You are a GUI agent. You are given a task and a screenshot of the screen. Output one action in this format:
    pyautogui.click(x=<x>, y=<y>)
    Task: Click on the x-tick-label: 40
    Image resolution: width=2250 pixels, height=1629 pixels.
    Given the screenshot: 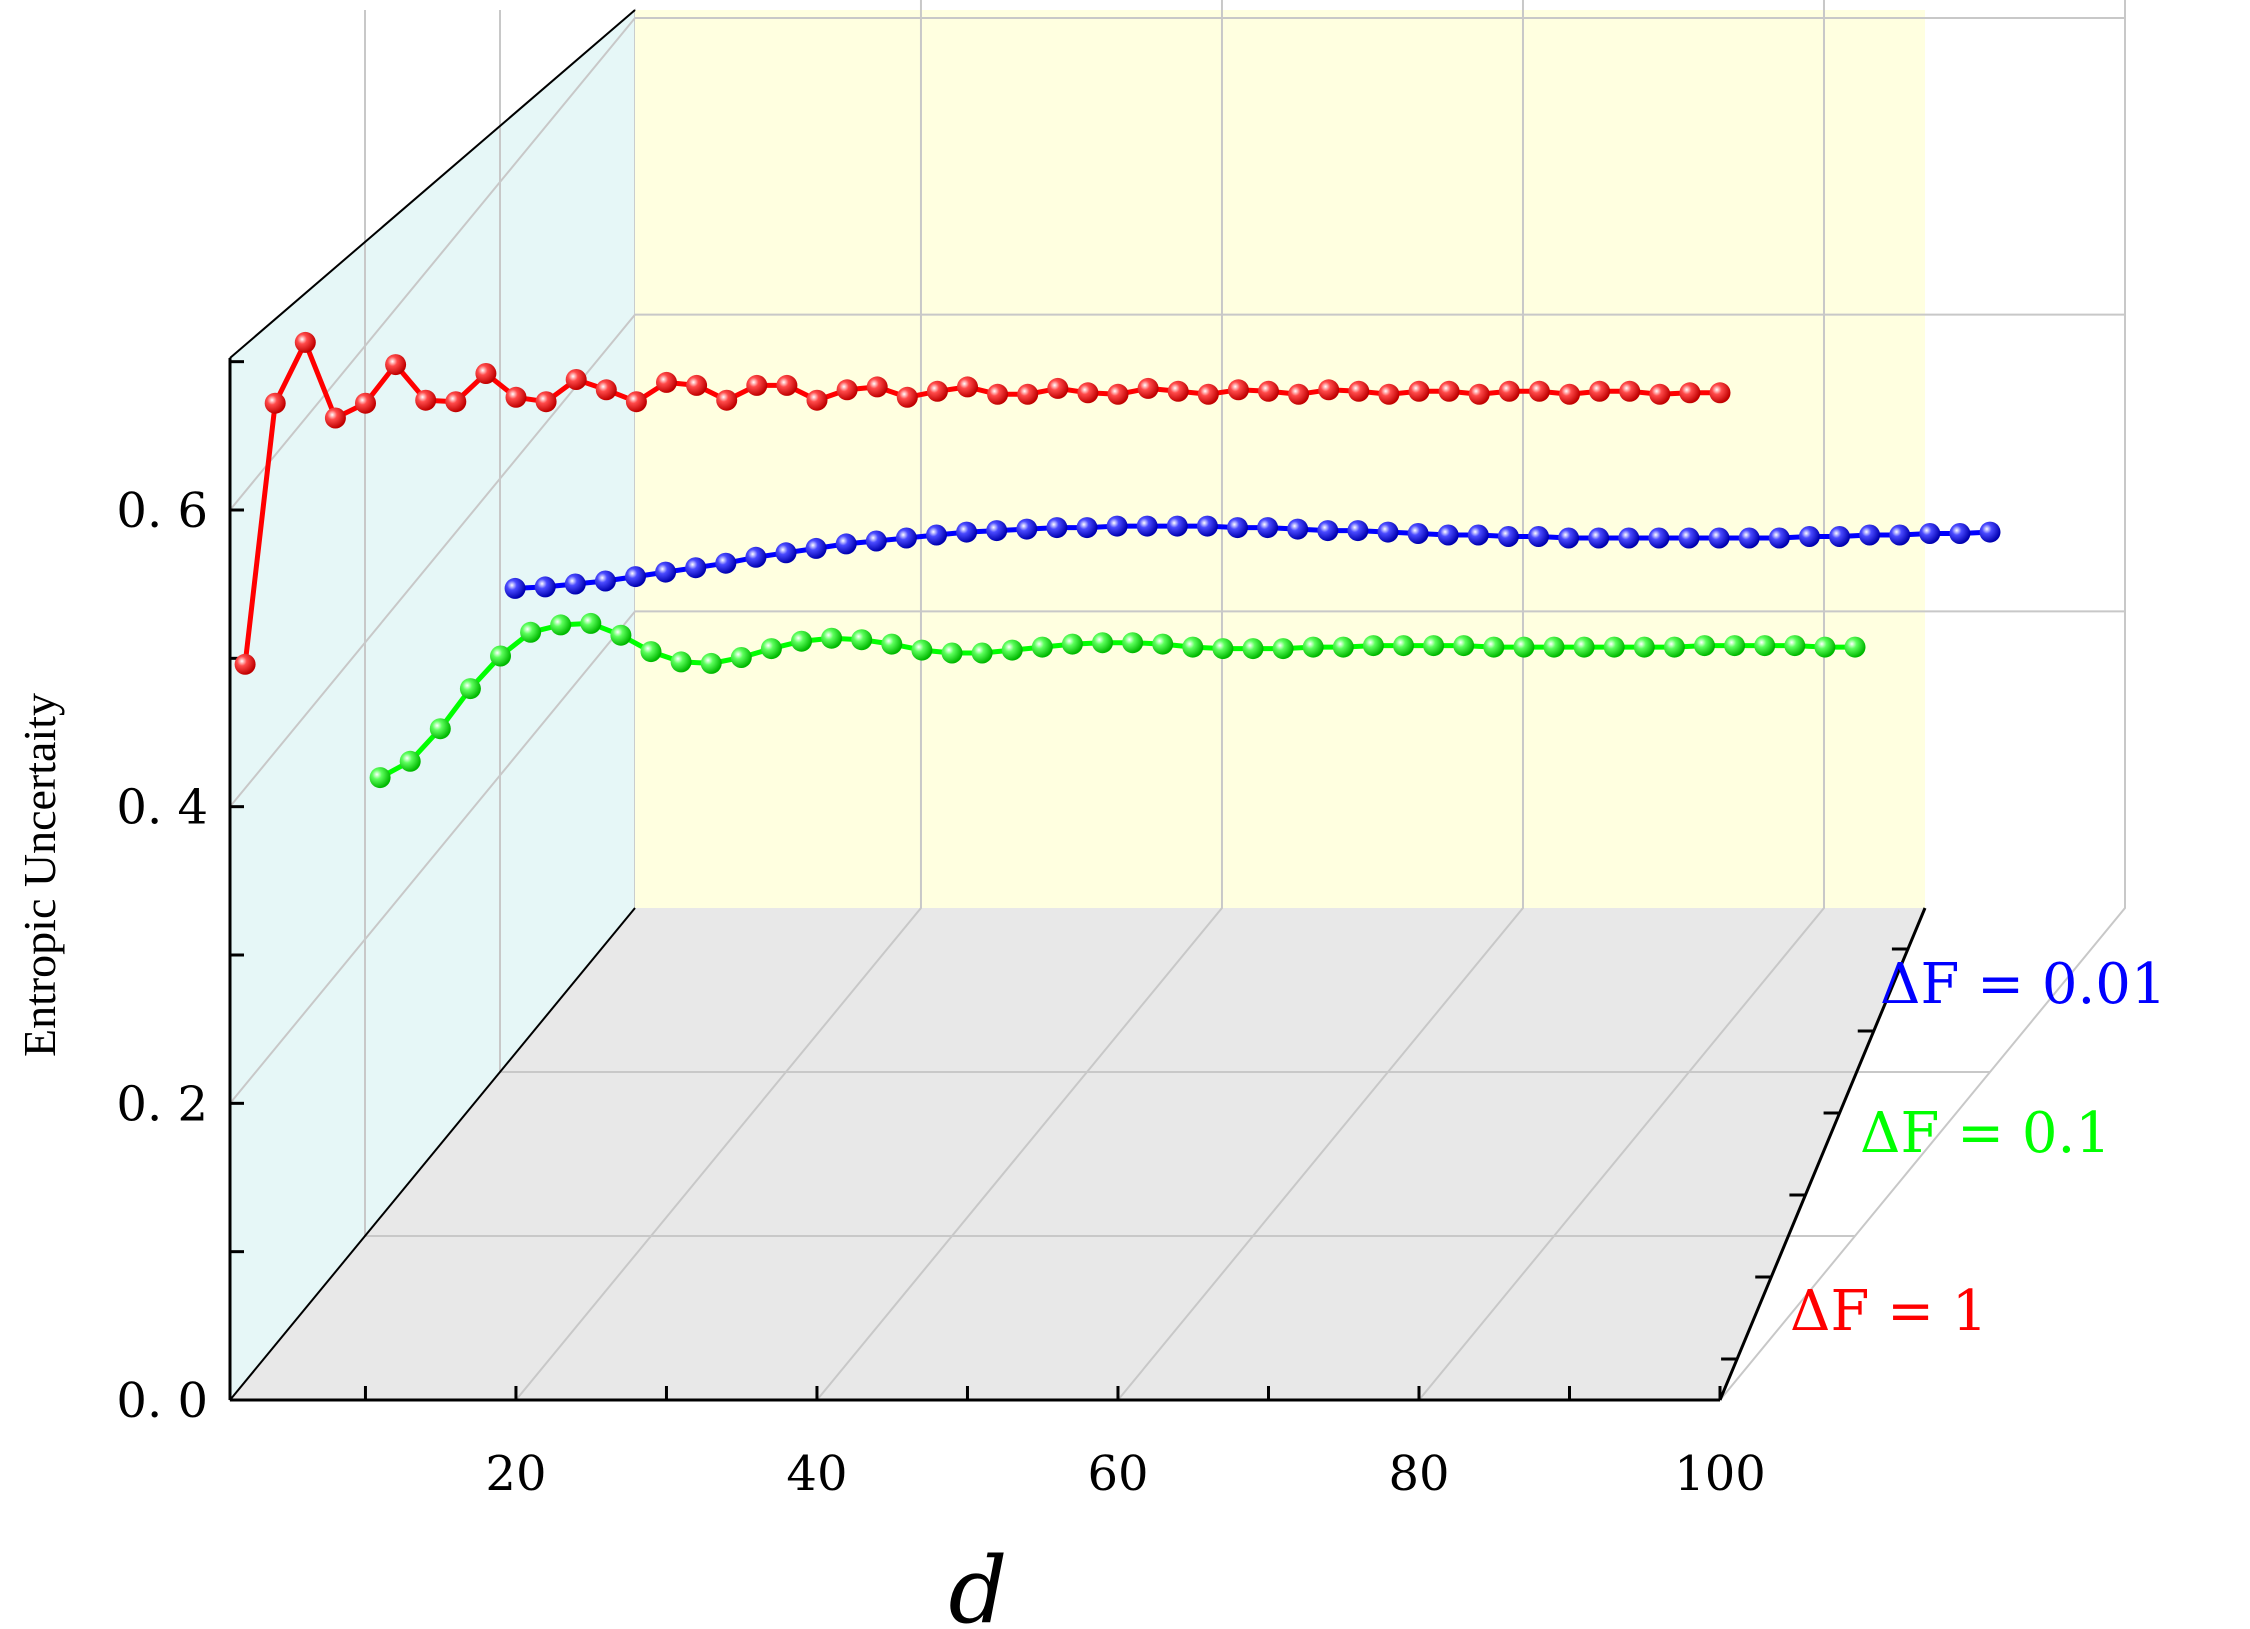 What is the action you would take?
    pyautogui.click(x=816, y=1474)
    